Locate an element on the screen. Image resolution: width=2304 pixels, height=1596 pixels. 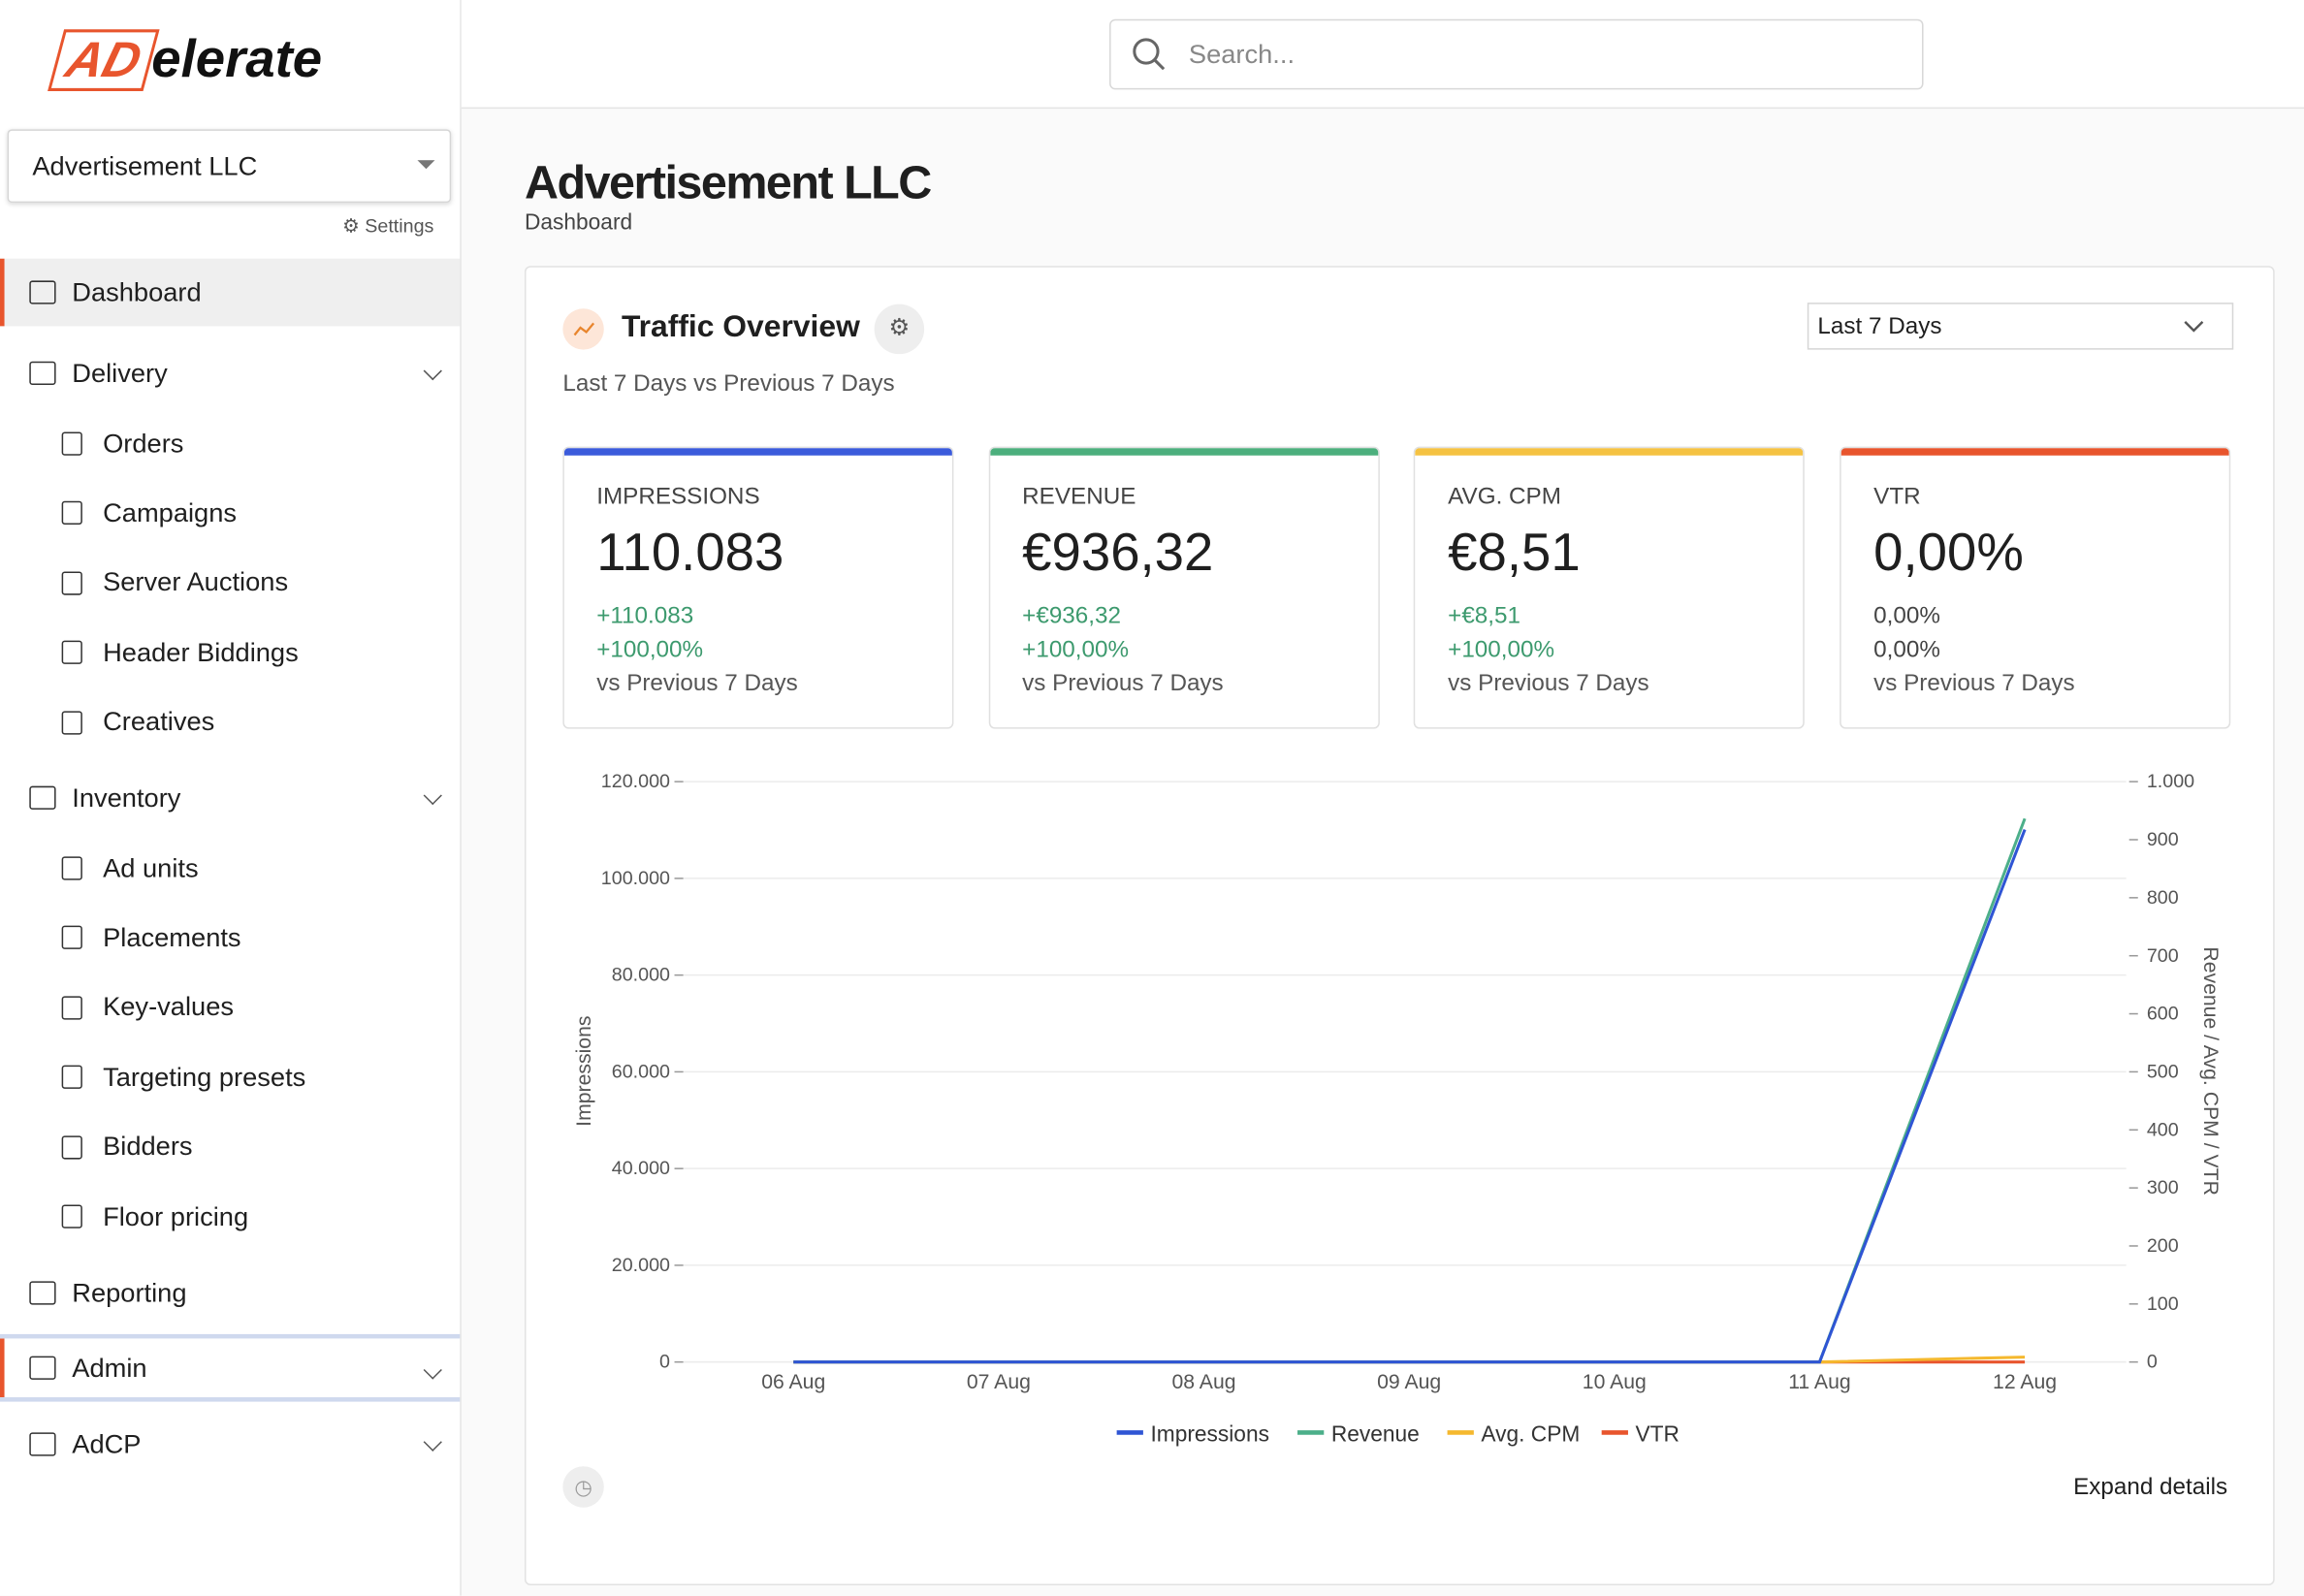
nav-label: Dashboard is located at coordinates (137, 291).